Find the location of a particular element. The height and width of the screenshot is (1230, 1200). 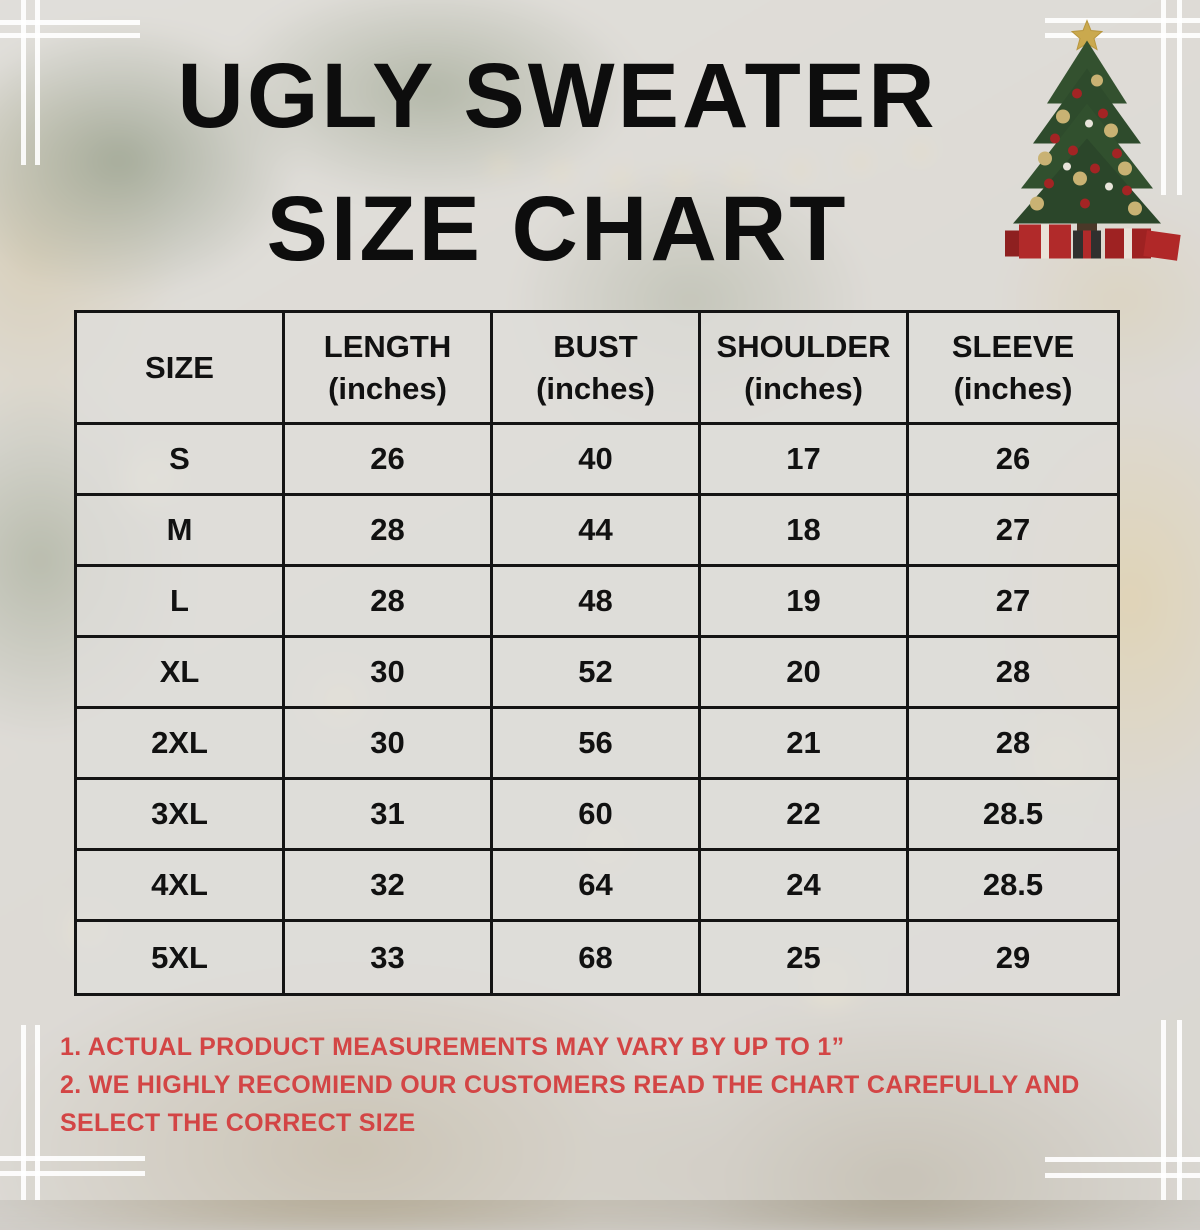

column-label: BUST is located at coordinates (595, 346).